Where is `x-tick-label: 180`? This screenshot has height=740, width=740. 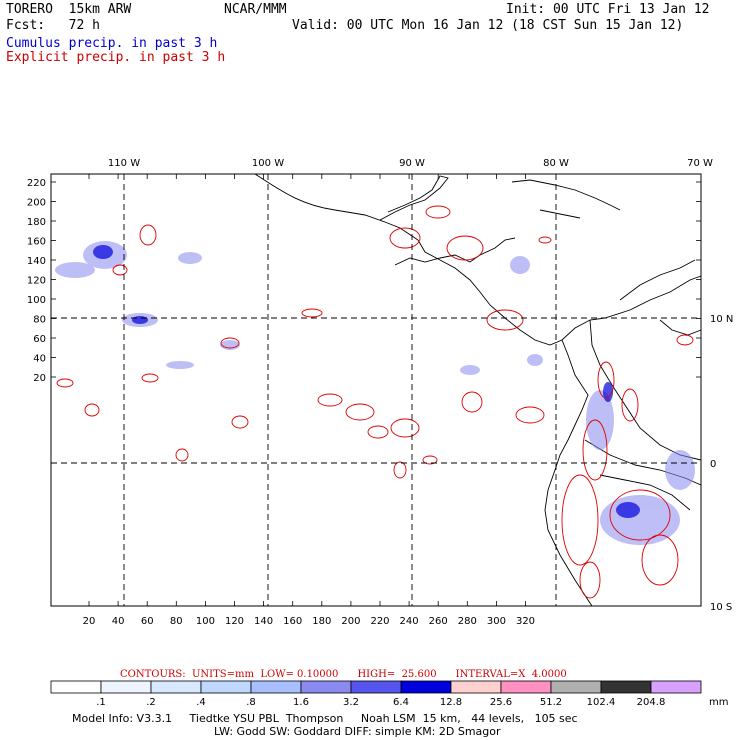 x-tick-label: 180 is located at coordinates (321, 621).